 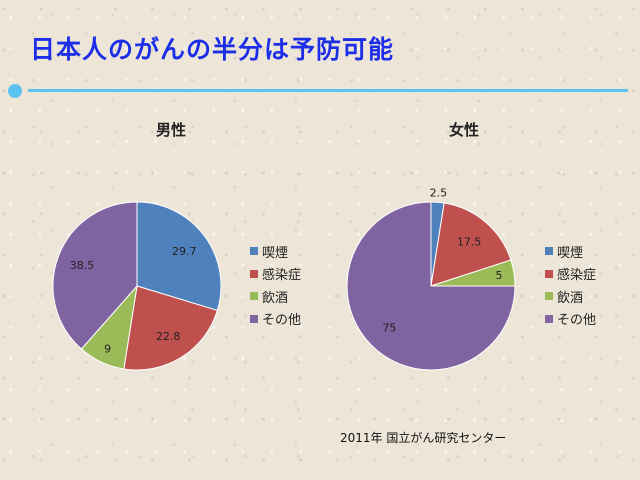 What do you see at coordinates (82, 265) in the screenshot?
I see `pie-data-label: 38.5` at bounding box center [82, 265].